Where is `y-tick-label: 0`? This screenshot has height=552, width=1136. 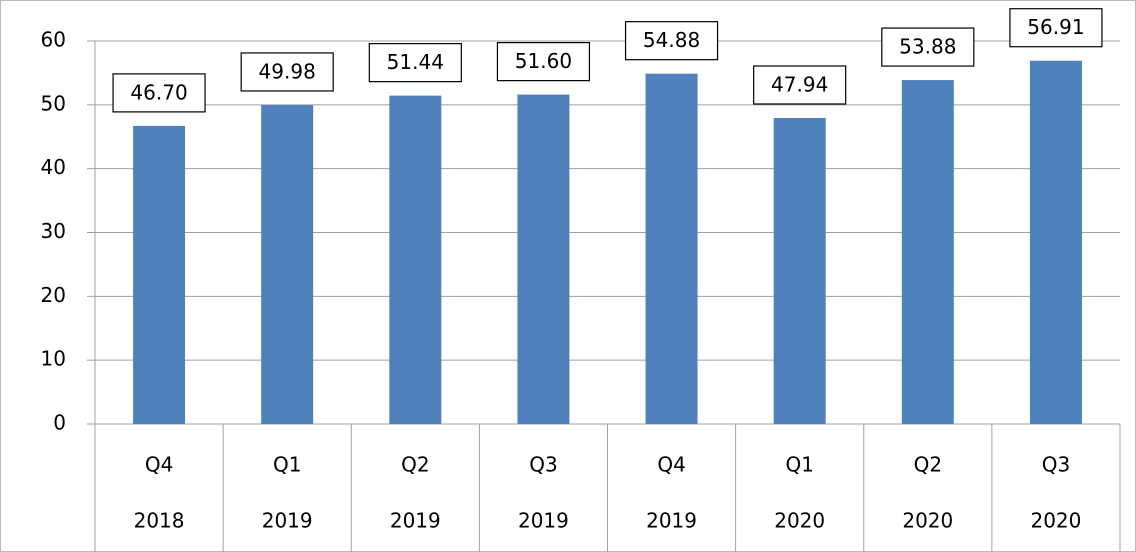
y-tick-label: 0 is located at coordinates (59, 423).